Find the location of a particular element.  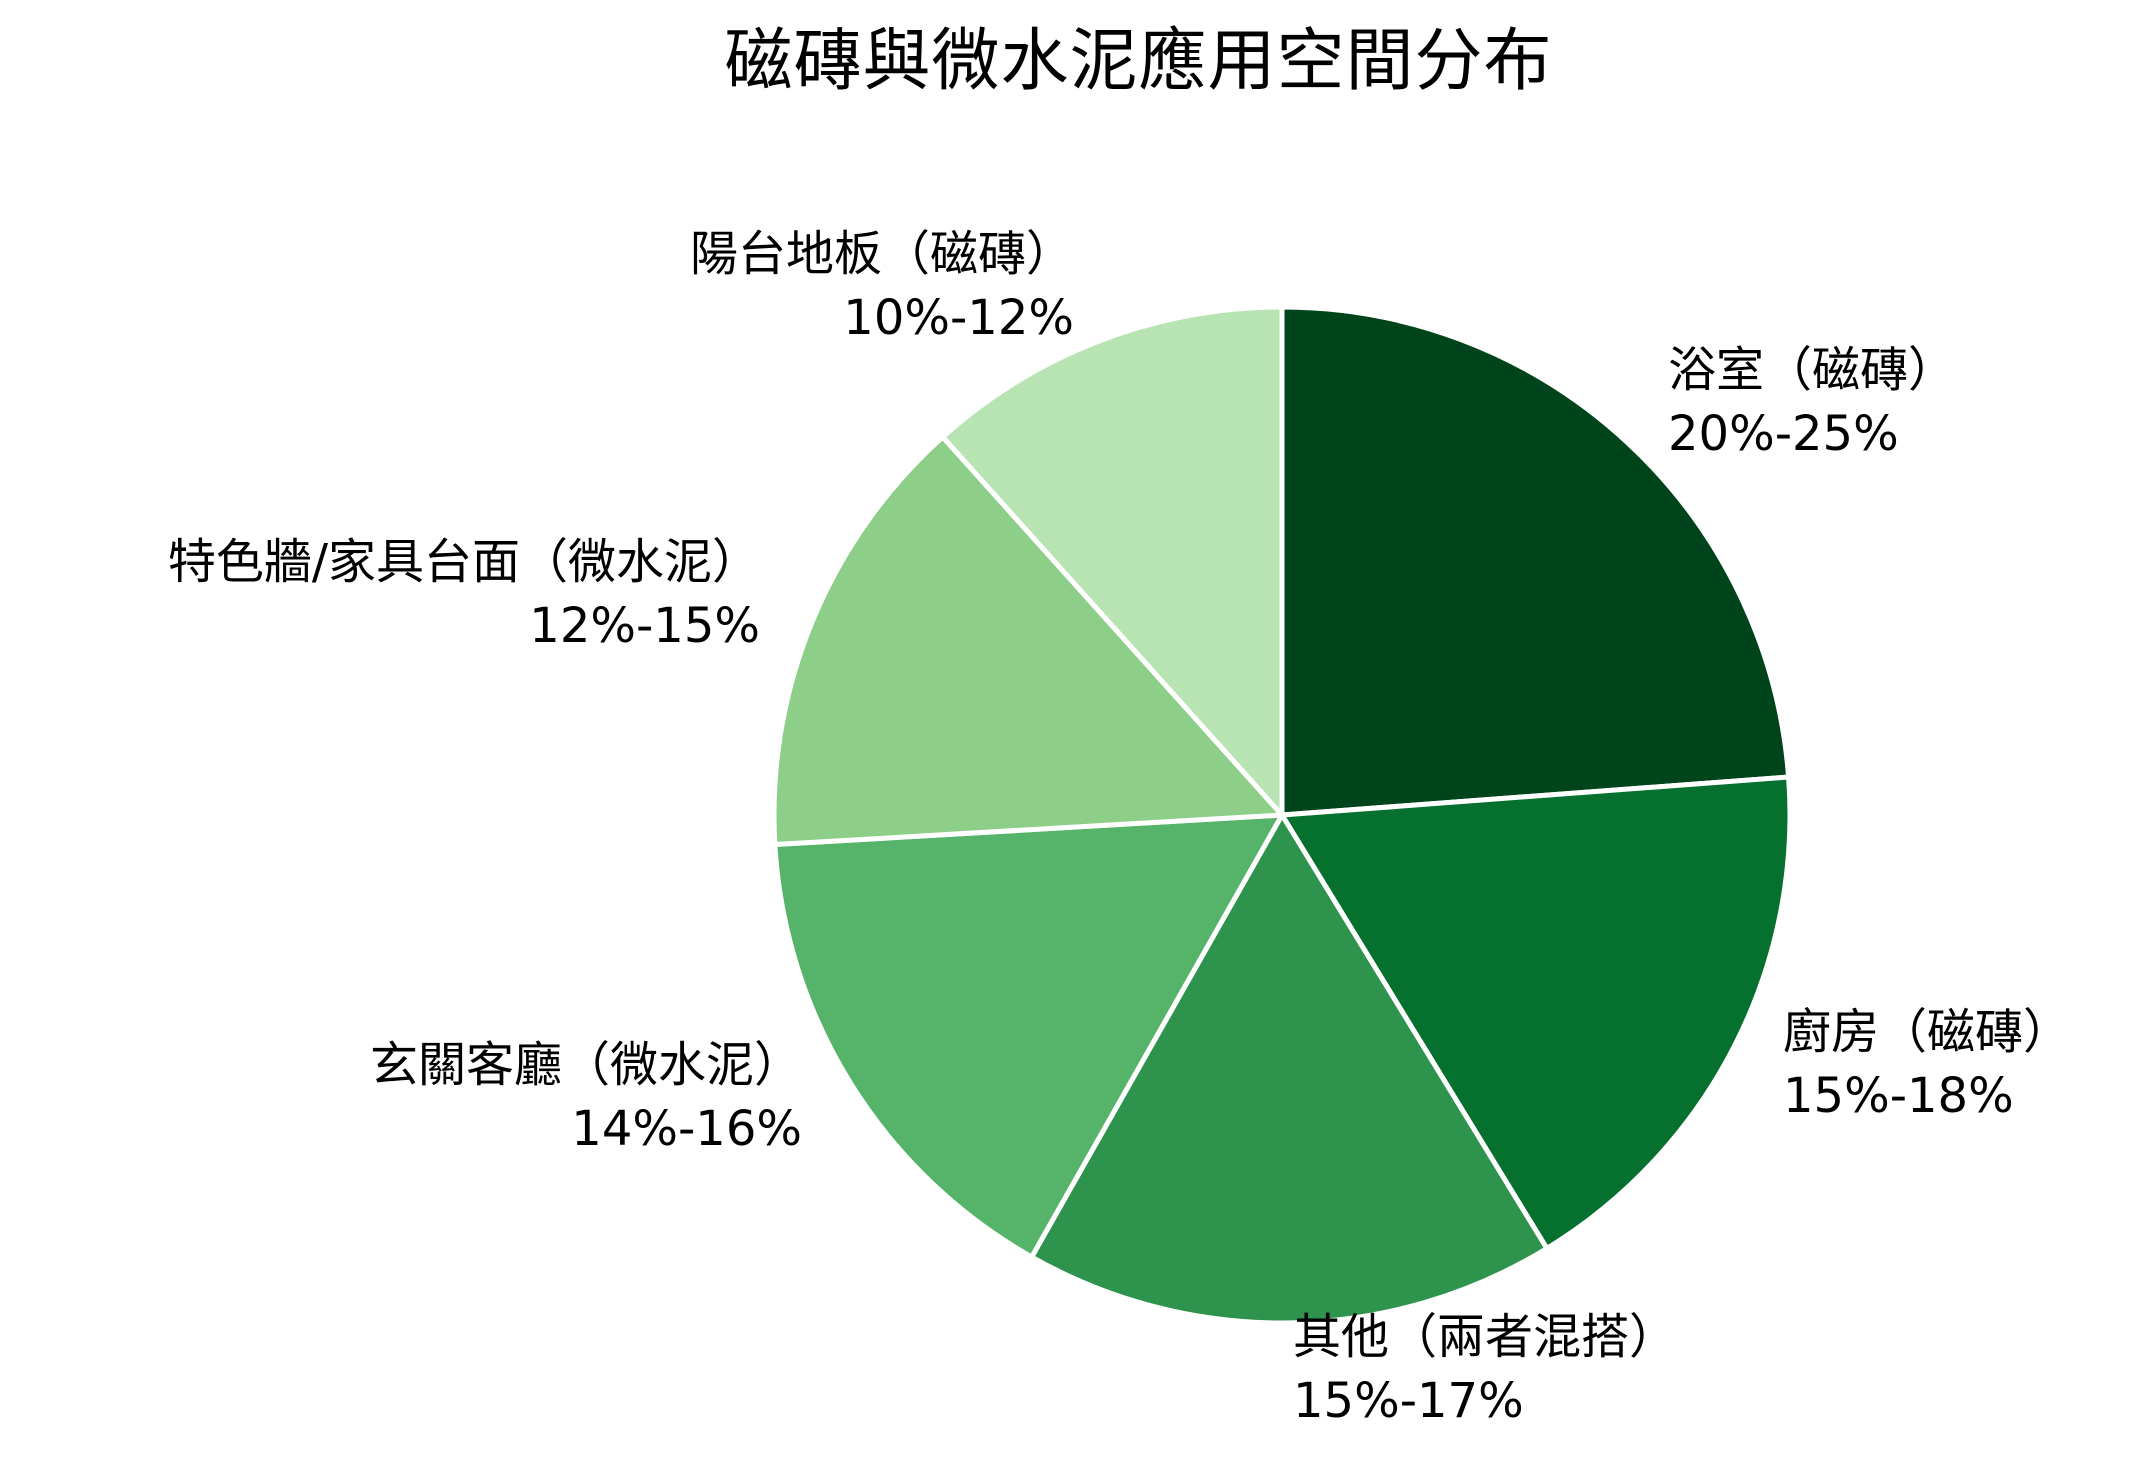

label-balcony: 陽台地板（磁磚） 10%-12% is located at coordinates (882, 286).